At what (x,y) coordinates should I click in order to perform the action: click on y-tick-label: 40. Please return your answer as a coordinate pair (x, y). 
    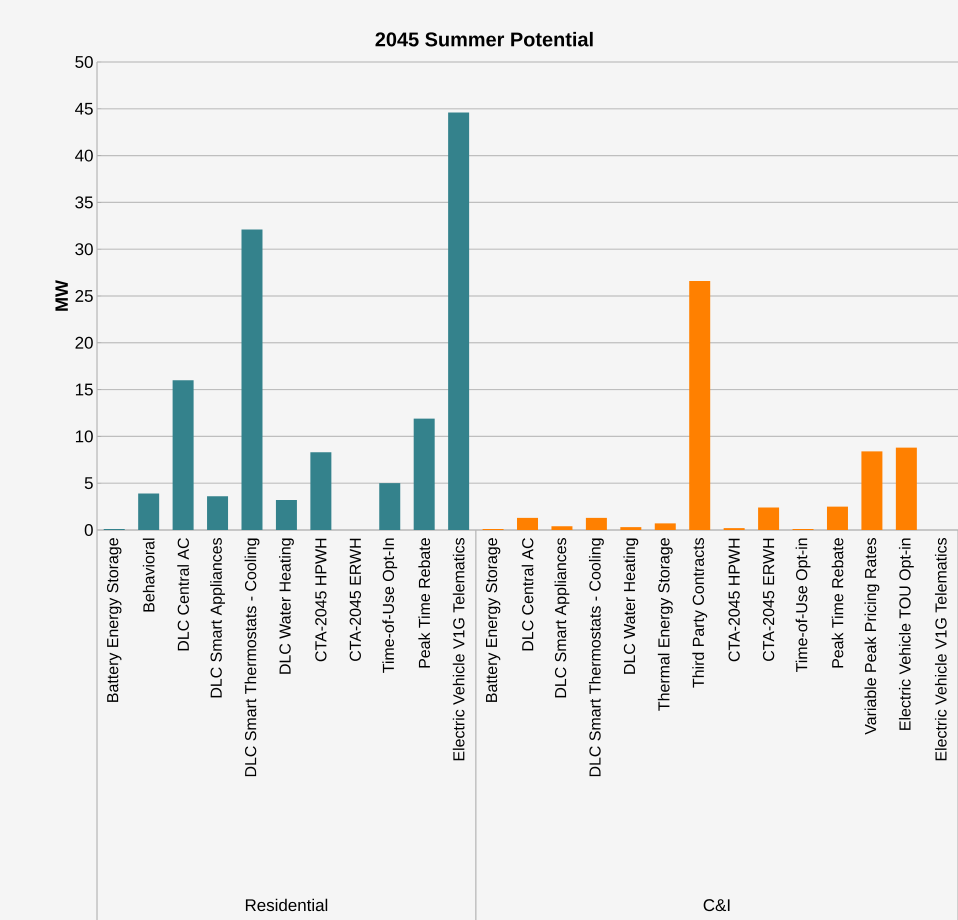
    Looking at the image, I should click on (84, 156).